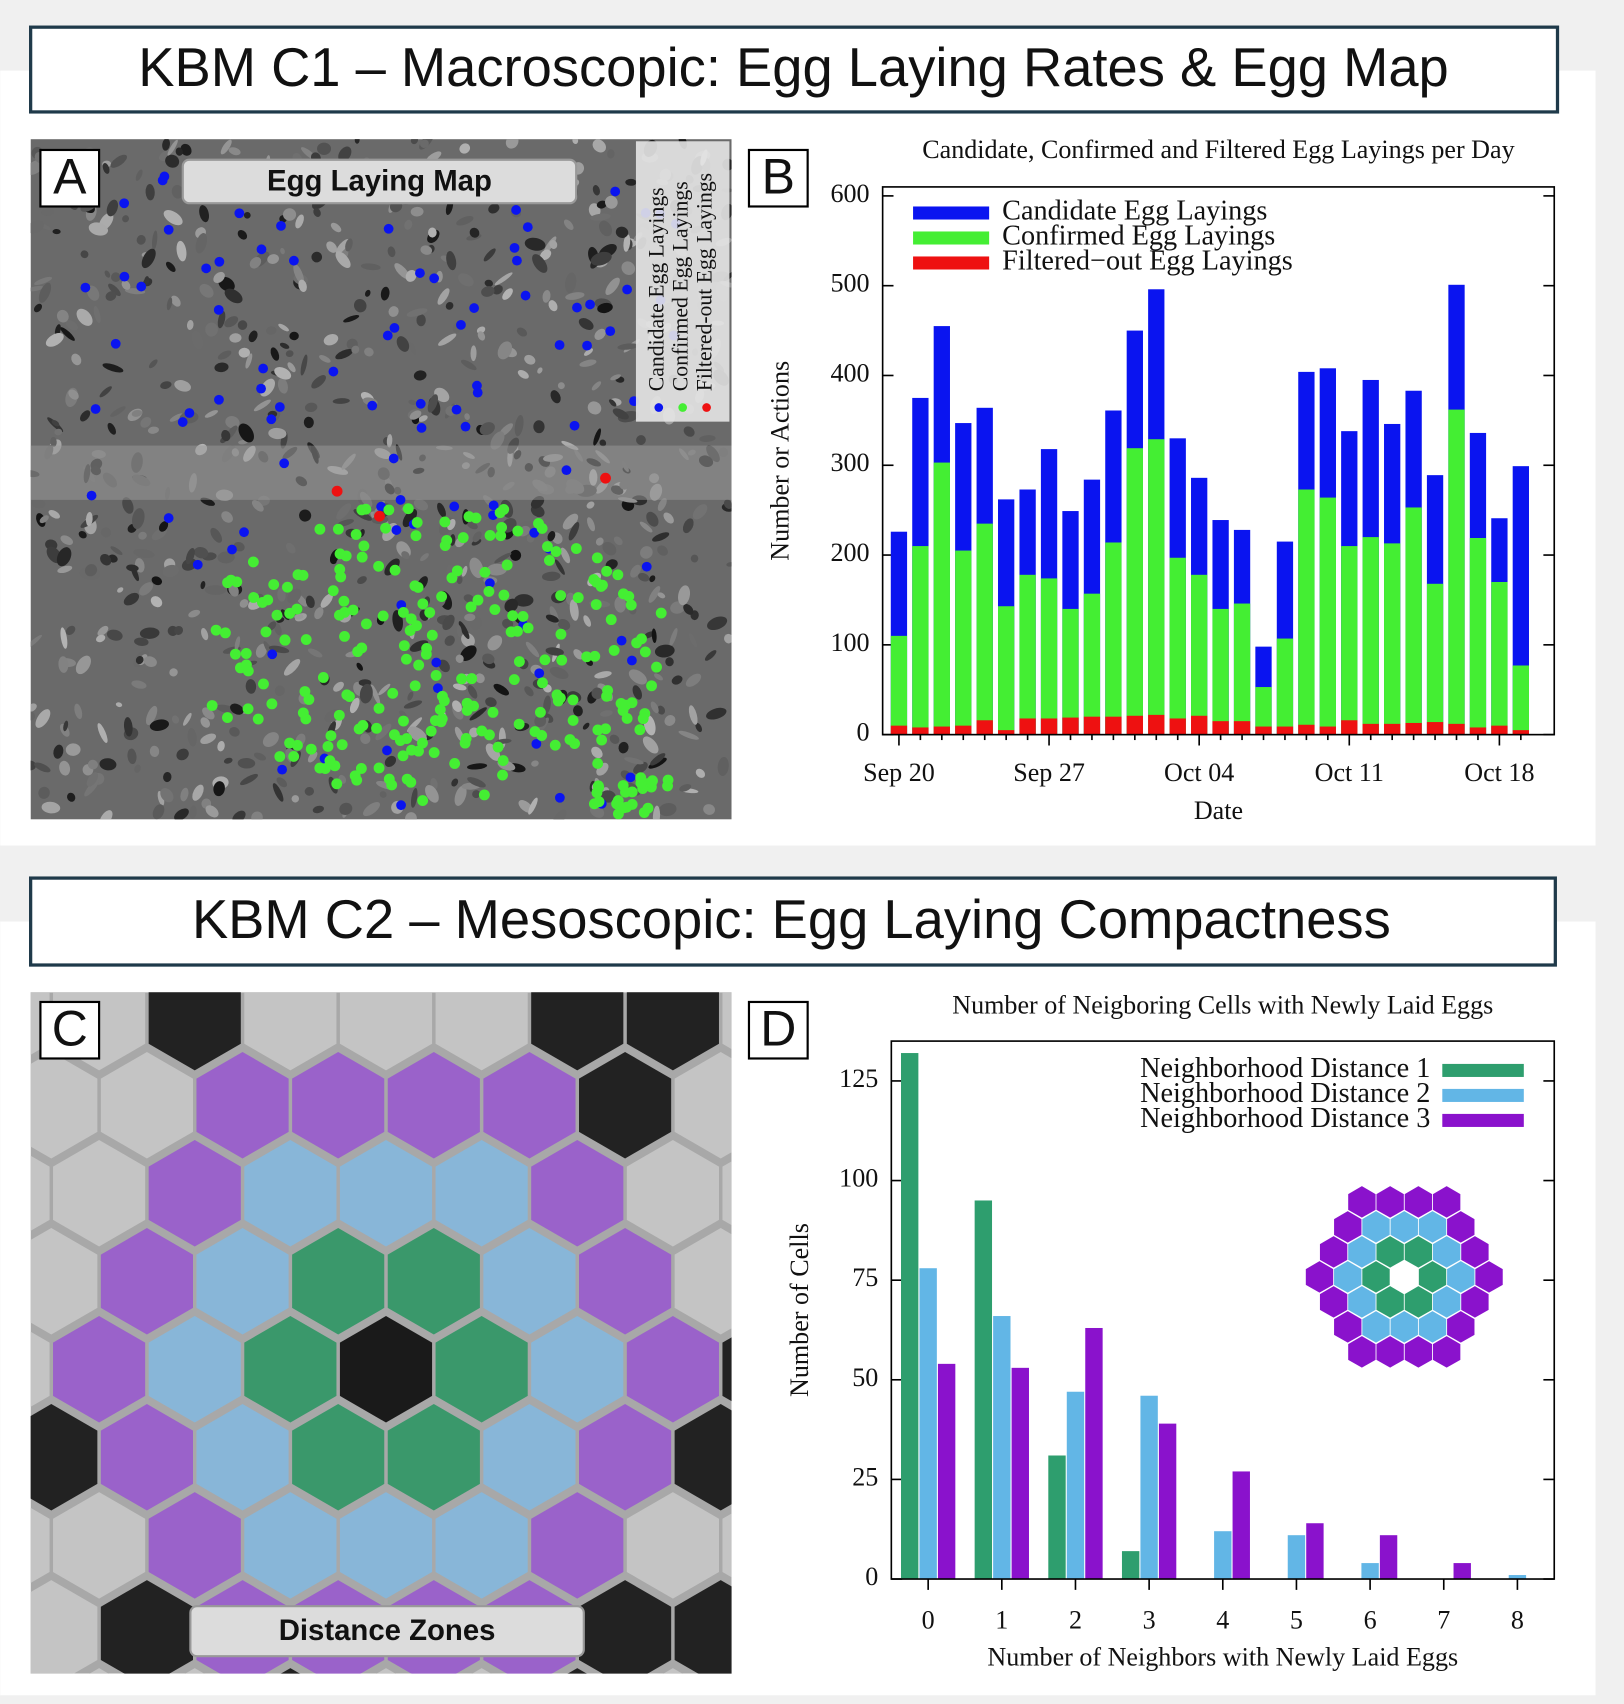  Describe the element at coordinates (1218, 810) in the screenshot. I see `x-axis-label: Date` at that location.